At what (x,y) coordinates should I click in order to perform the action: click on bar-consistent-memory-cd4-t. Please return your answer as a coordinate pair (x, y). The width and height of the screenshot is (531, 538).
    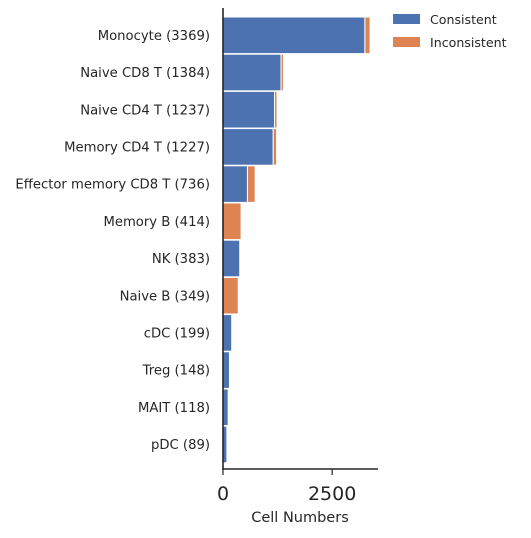
    Looking at the image, I should click on (248, 147).